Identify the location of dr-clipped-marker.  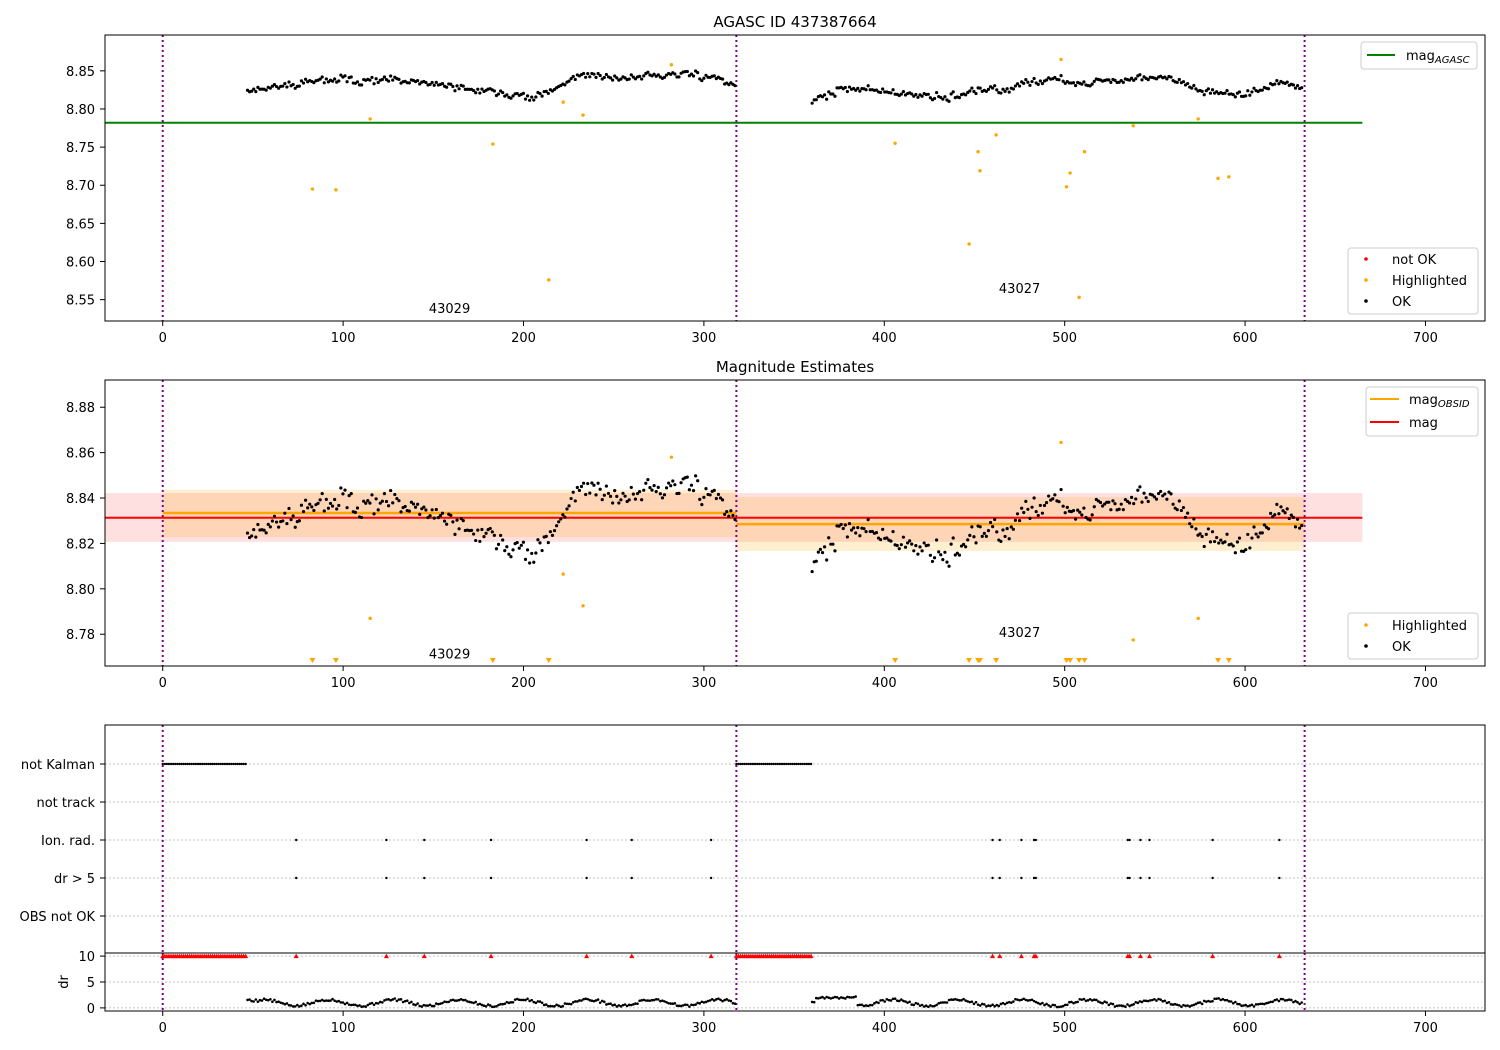
(1149, 956).